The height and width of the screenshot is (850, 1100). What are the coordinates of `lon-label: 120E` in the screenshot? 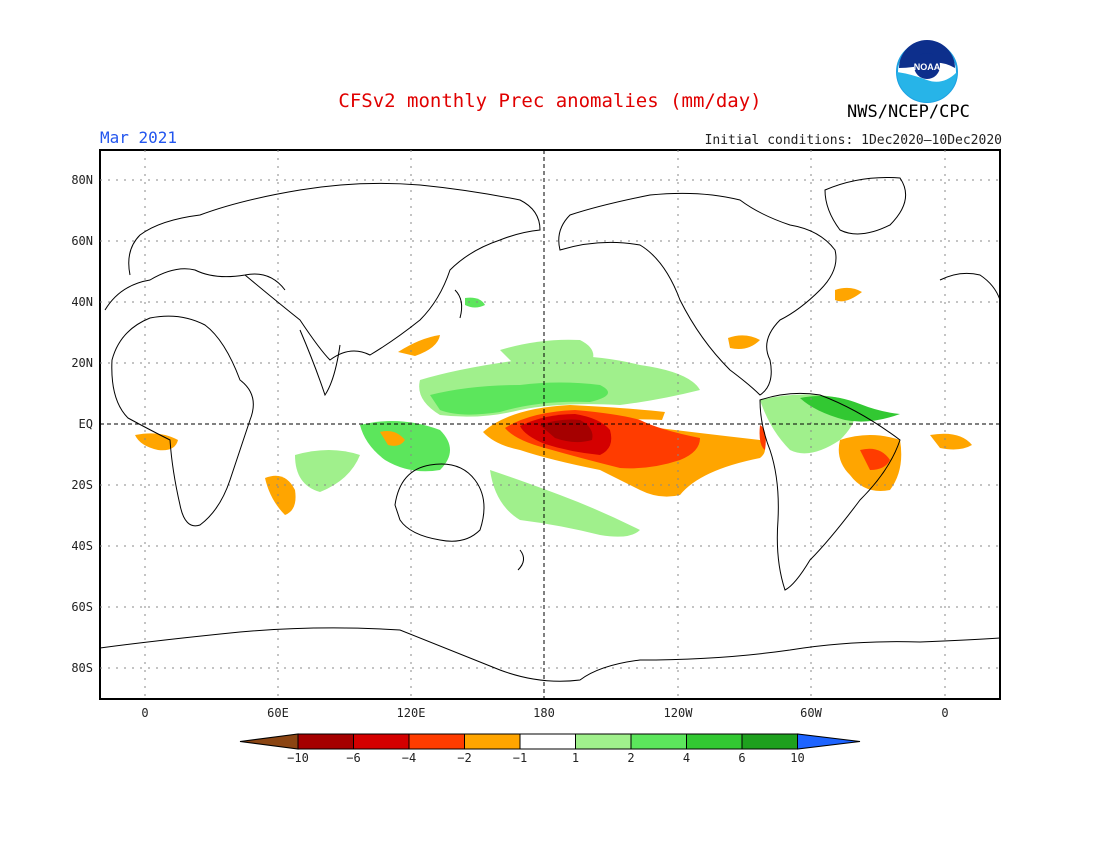 It's located at (411, 713).